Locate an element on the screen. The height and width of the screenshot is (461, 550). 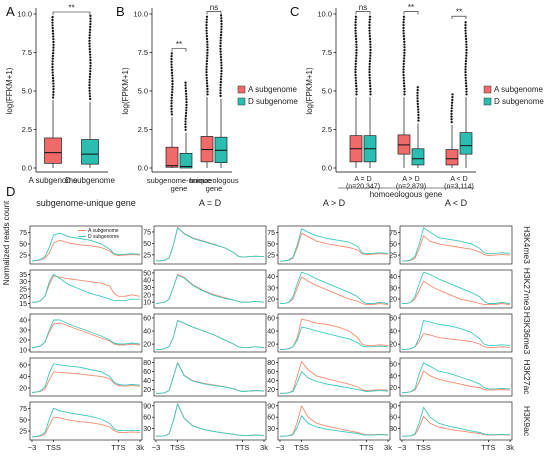
row-label: H3K4me3 is located at coordinates (527, 245).